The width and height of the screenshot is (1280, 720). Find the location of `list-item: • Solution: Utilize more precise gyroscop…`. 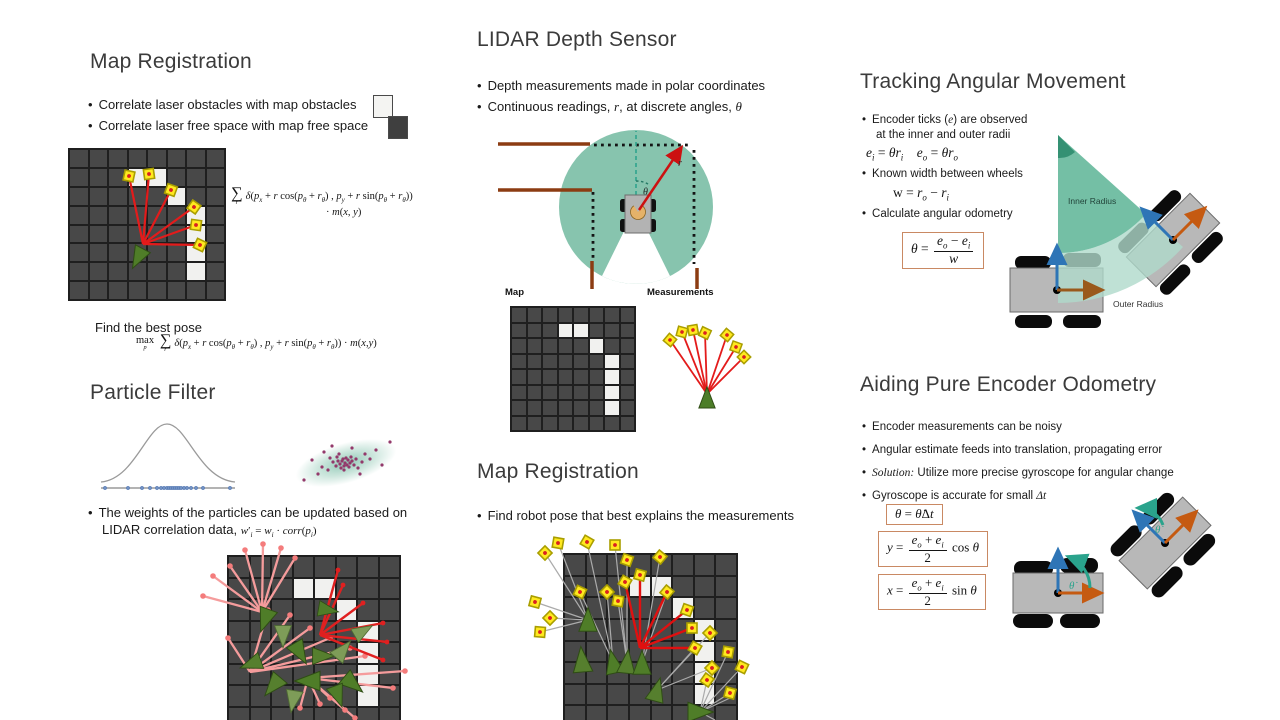

list-item: • Solution: Utilize more precise gyroscop… is located at coordinates (1018, 473).